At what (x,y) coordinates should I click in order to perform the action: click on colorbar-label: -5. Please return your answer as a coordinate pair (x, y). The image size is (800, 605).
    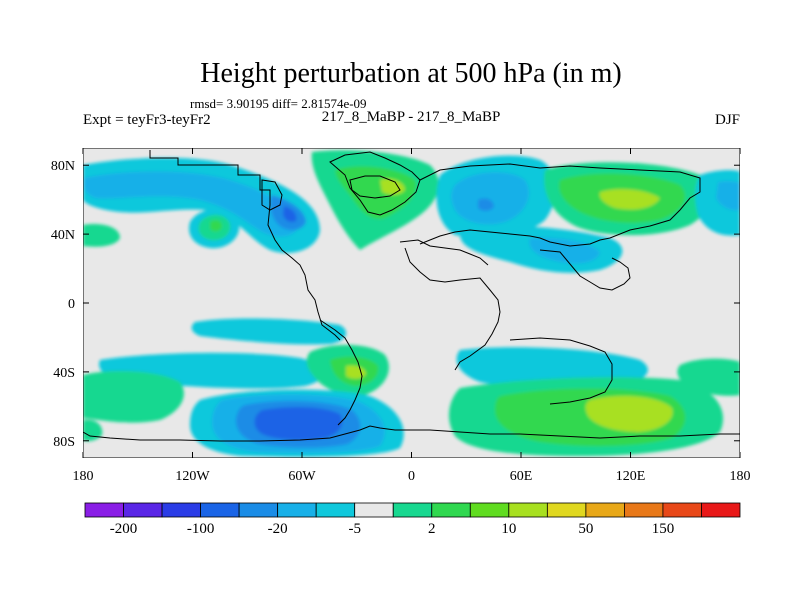
    Looking at the image, I should click on (354, 529).